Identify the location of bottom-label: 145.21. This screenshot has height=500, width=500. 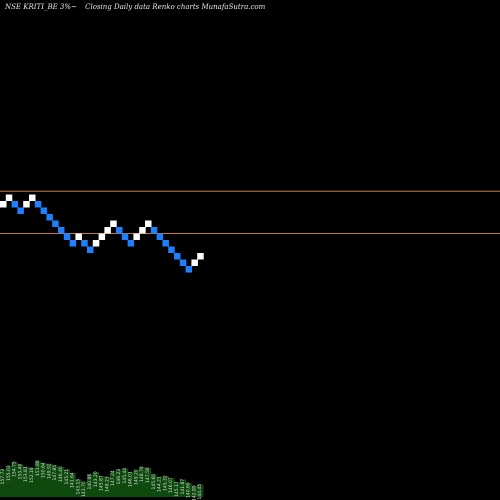
(67, 477).